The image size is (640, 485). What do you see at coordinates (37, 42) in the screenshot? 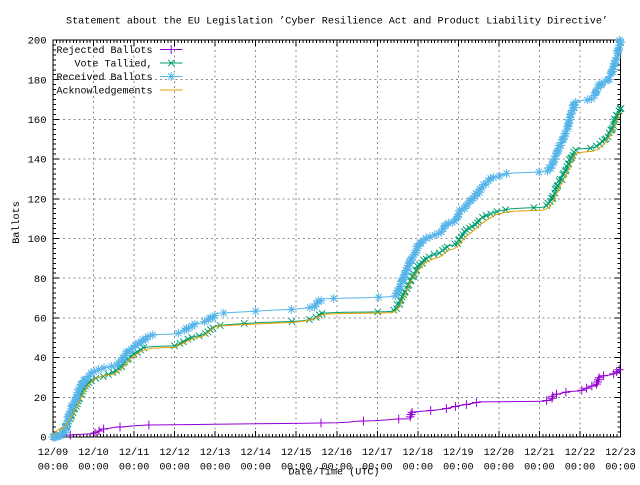
I see `svg-text: 200` at bounding box center [37, 42].